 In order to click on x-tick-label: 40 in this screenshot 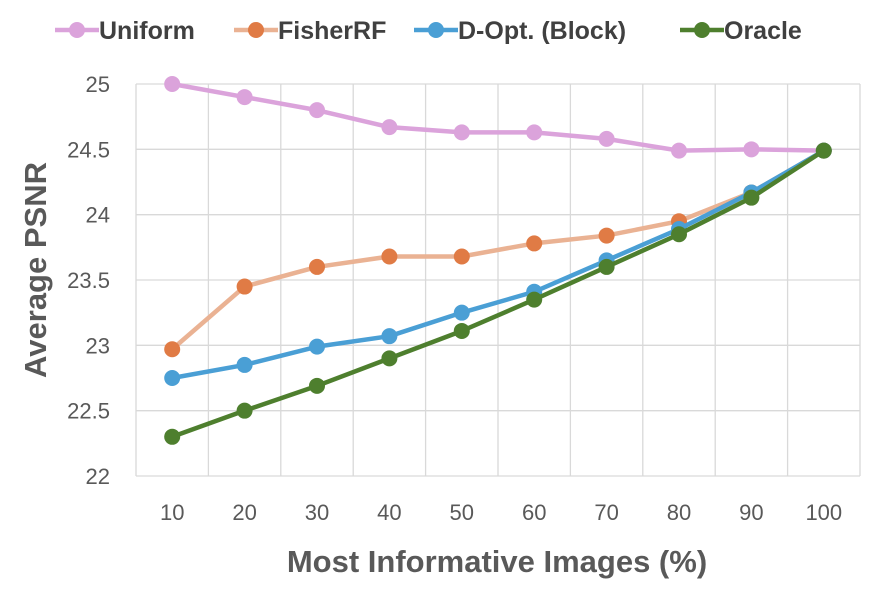, I will do `click(389, 512)`.